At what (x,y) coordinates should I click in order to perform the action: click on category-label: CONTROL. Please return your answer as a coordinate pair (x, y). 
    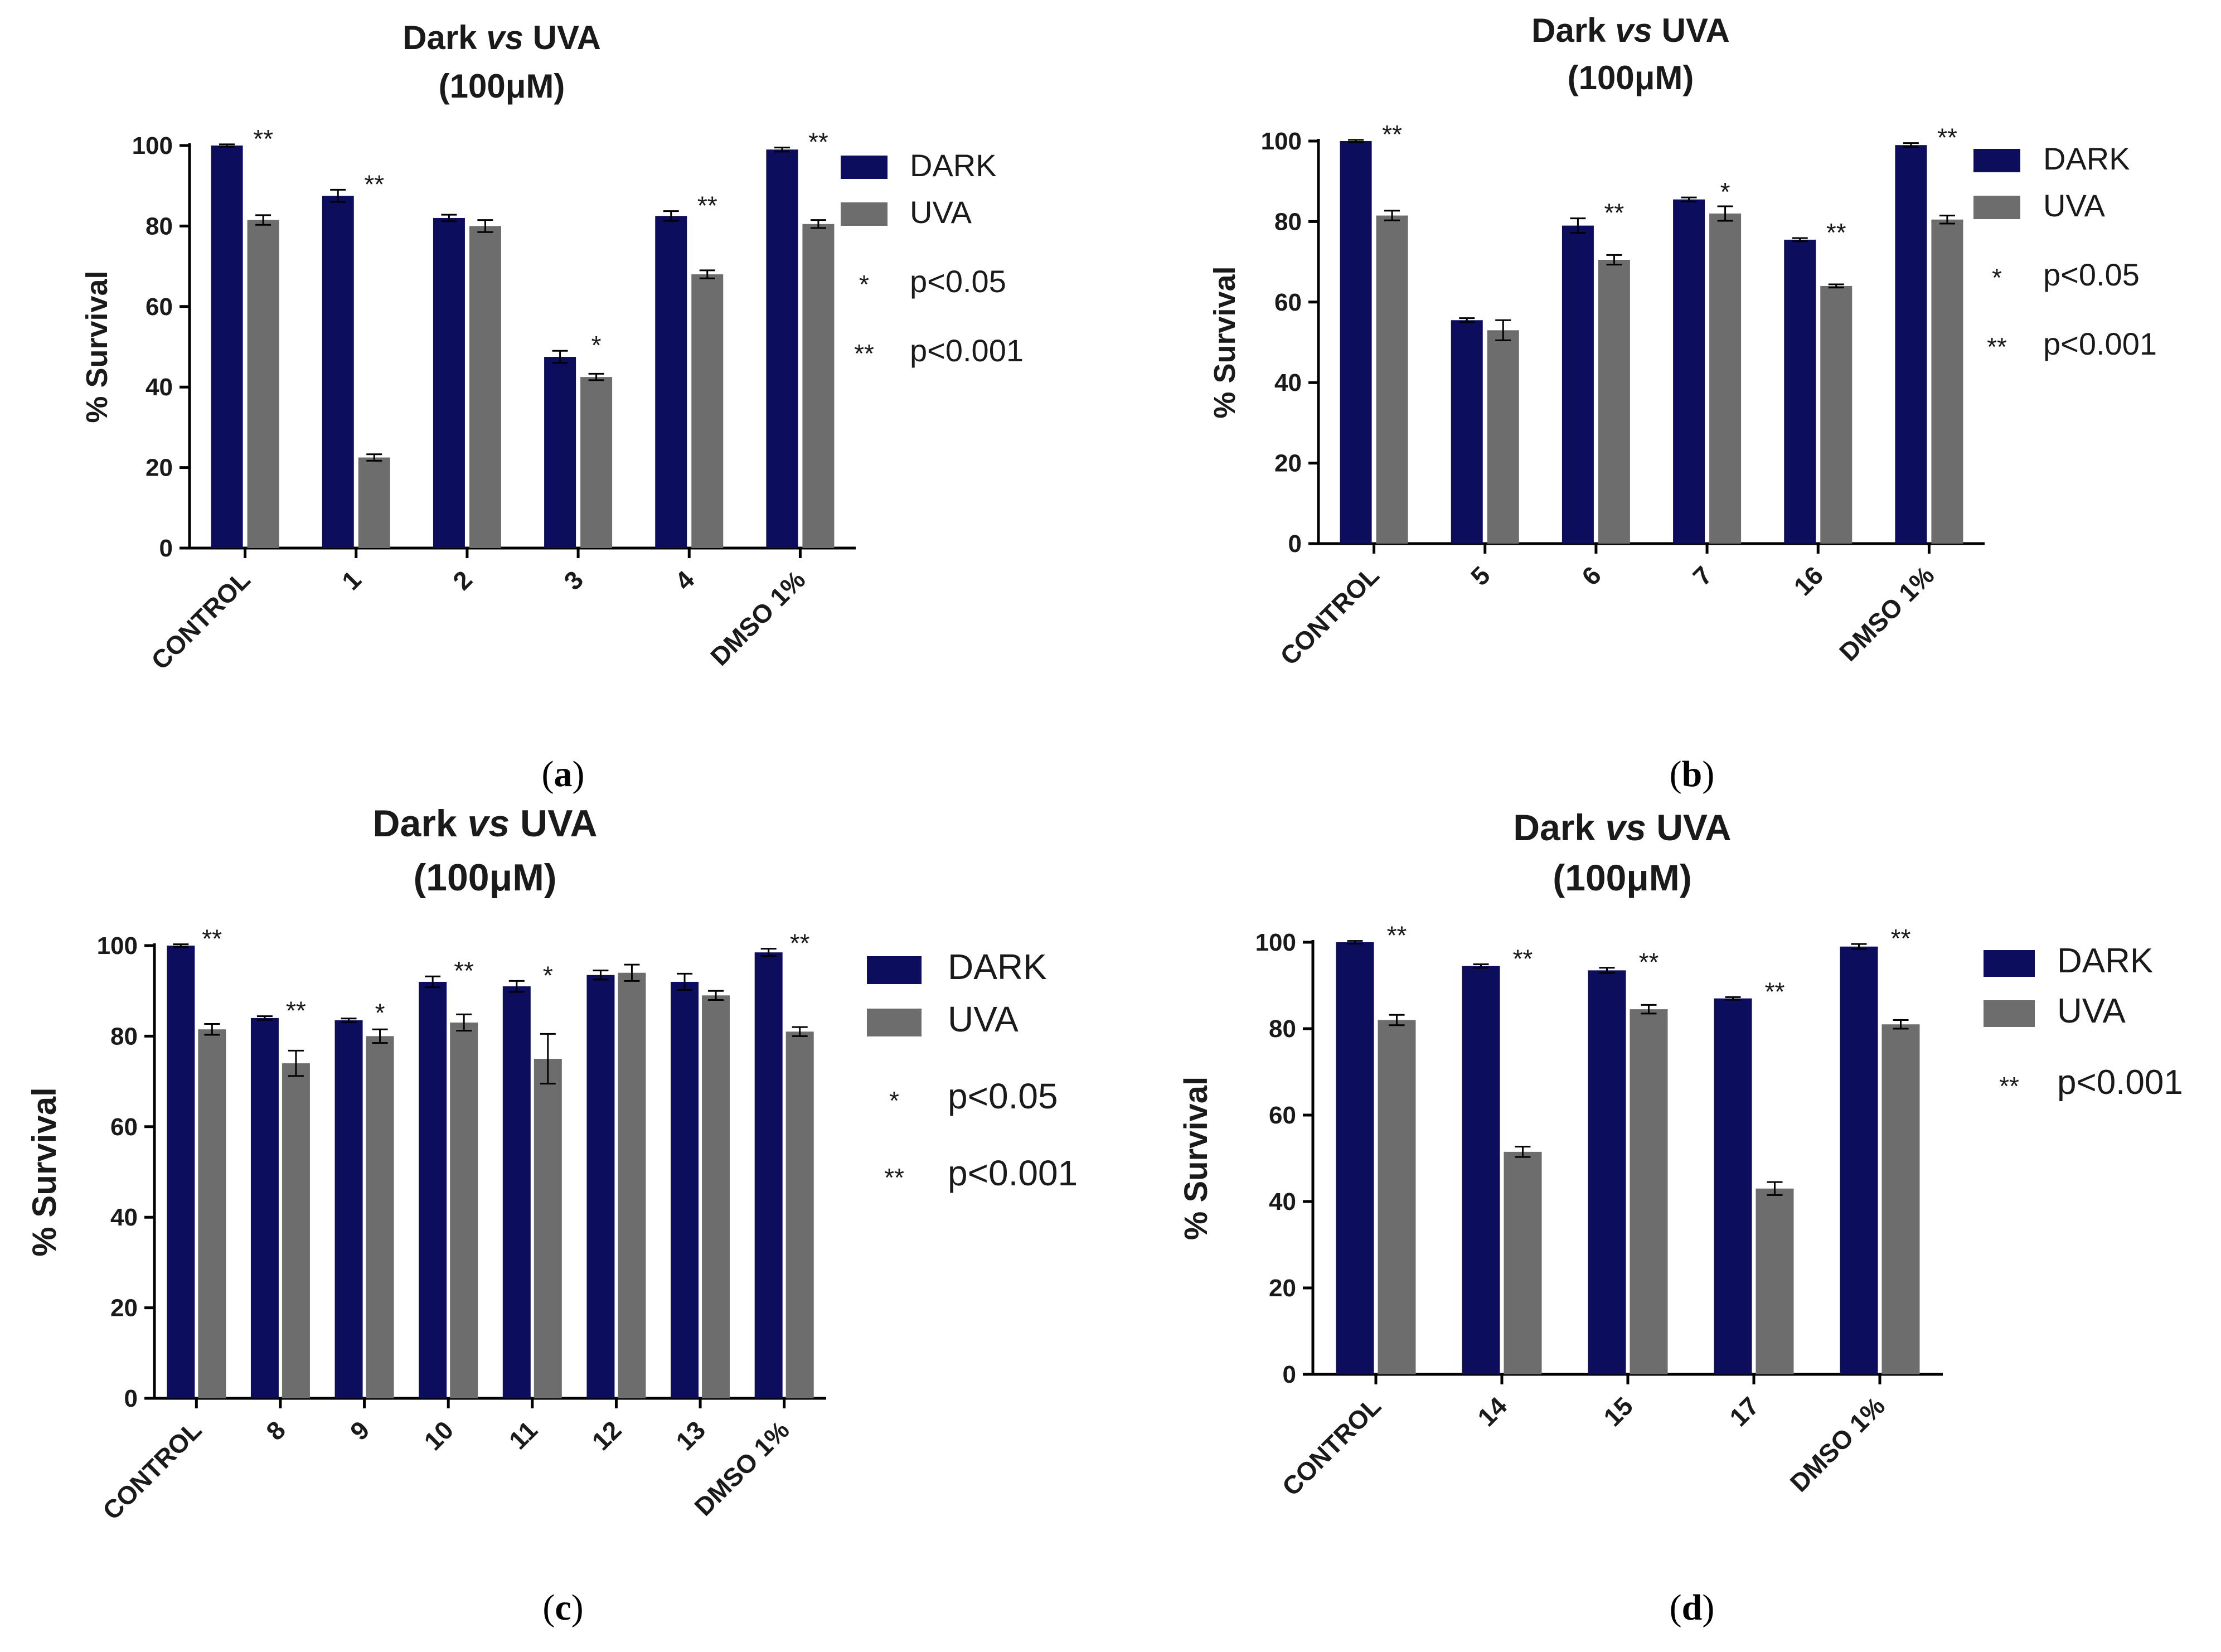
    Looking at the image, I should click on (152, 1470).